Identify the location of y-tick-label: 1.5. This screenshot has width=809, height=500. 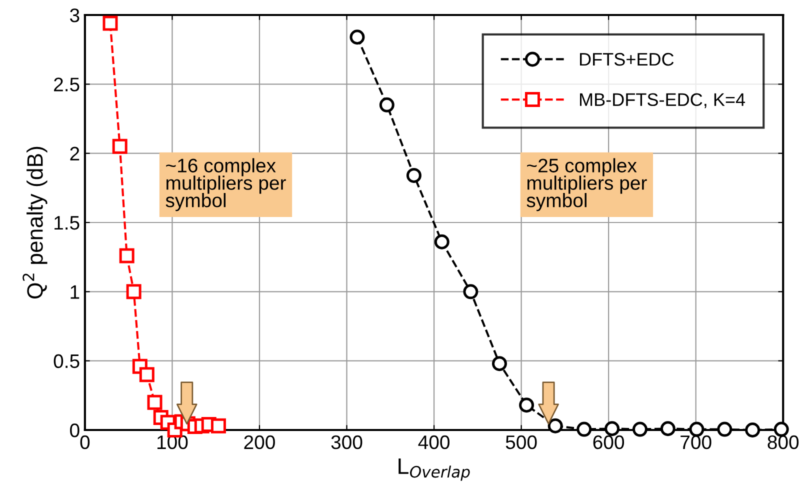
(67, 223).